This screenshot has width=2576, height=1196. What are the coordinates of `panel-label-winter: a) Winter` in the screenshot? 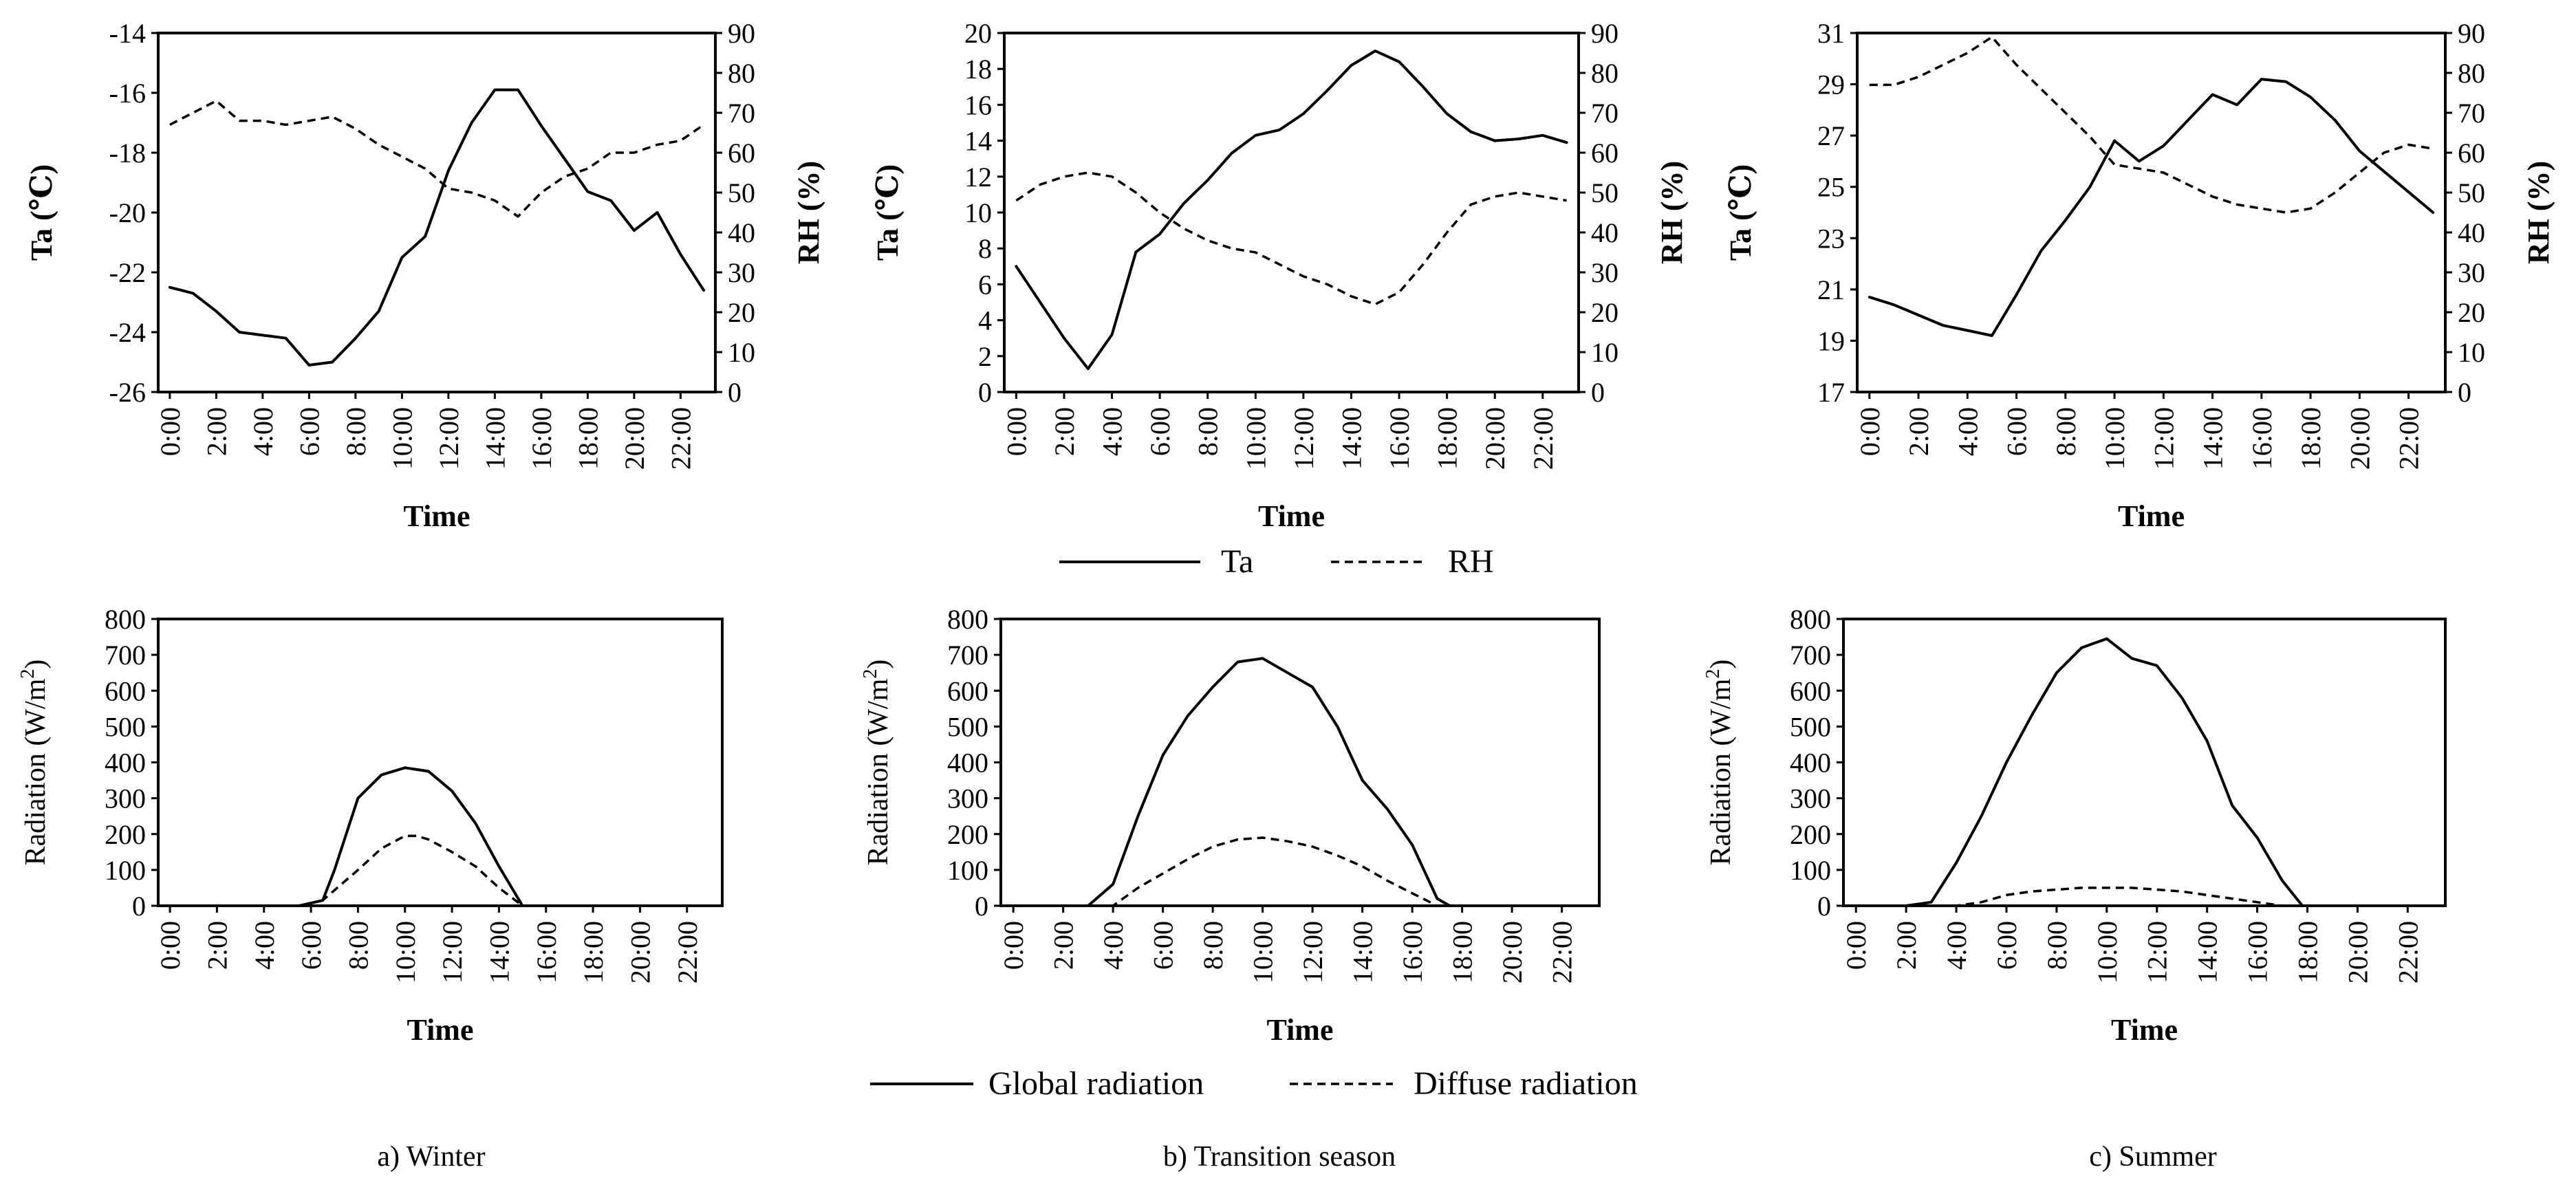 It's located at (431, 1157).